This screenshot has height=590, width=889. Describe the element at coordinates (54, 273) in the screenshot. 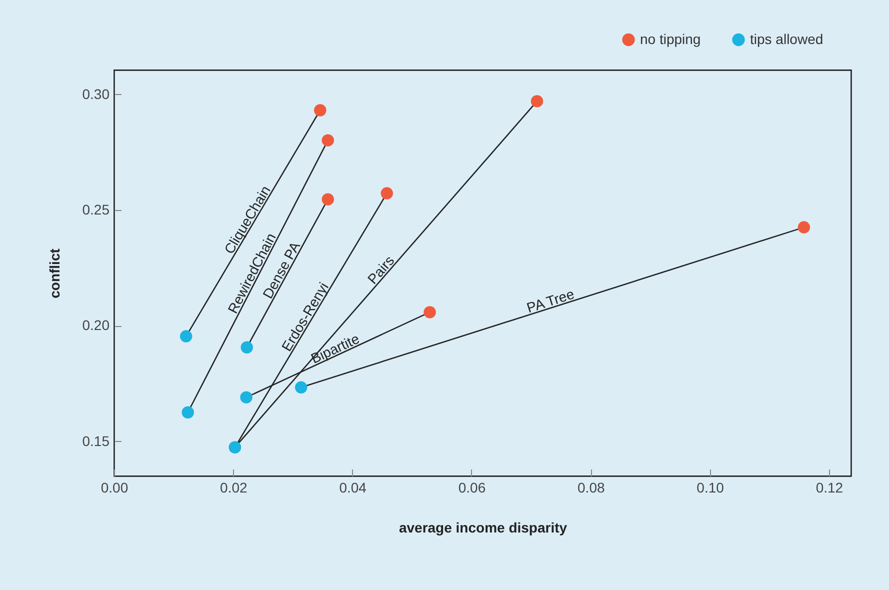

I see `y-axis-title: conflict` at that location.